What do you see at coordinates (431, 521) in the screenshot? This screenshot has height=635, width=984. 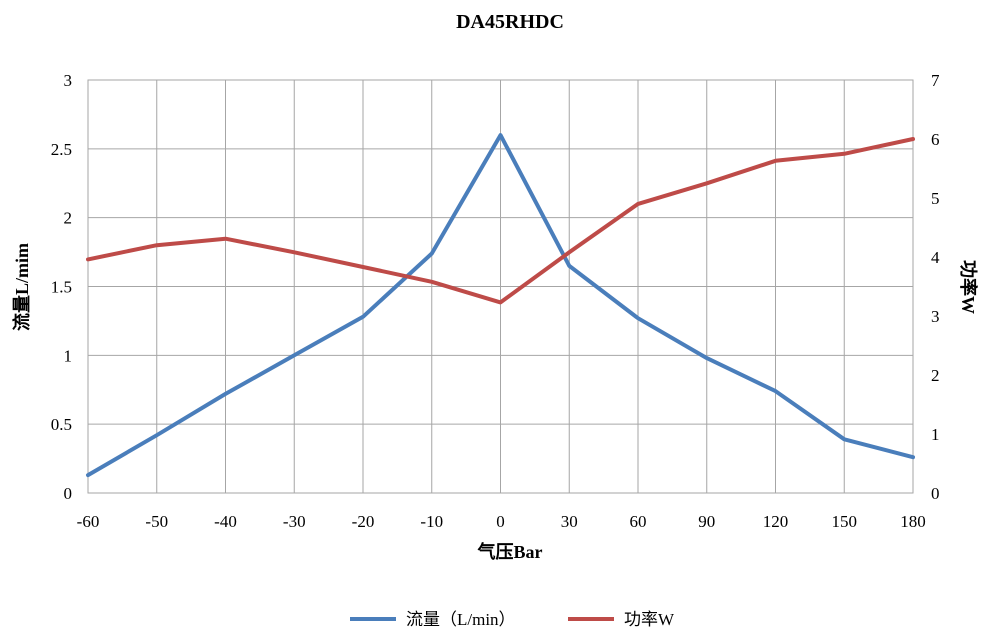 I see `x-tick-label: -10` at bounding box center [431, 521].